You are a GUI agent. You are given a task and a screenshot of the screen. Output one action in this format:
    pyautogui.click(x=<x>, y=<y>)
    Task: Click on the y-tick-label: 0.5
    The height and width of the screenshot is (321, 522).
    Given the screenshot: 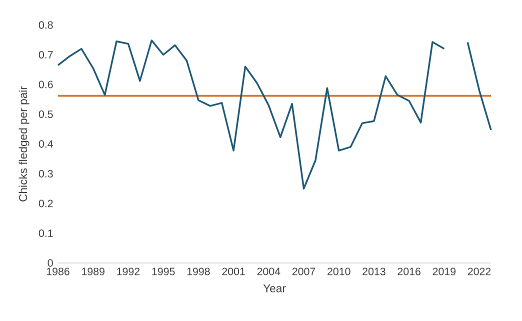 What is the action you would take?
    pyautogui.click(x=45, y=114)
    